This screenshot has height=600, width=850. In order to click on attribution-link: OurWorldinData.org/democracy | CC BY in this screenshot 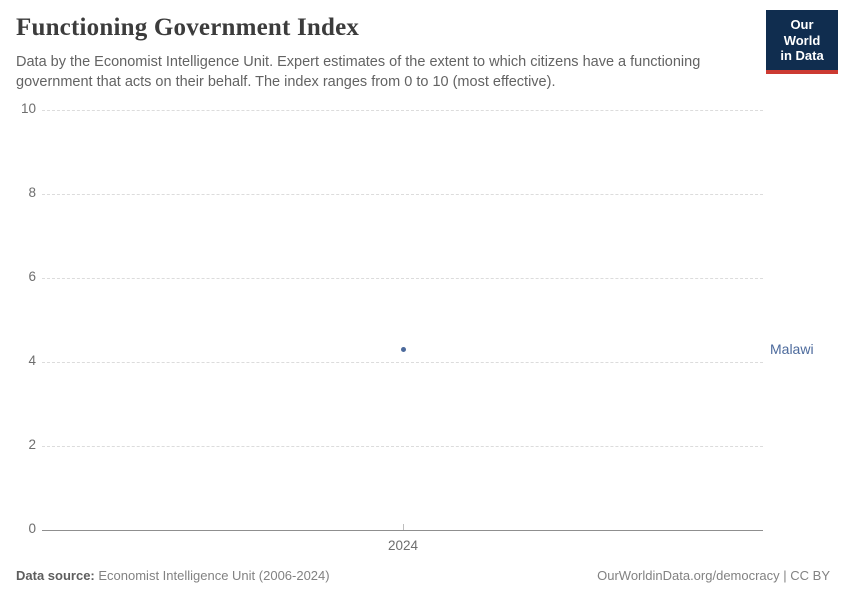, I will do `click(713, 575)`.